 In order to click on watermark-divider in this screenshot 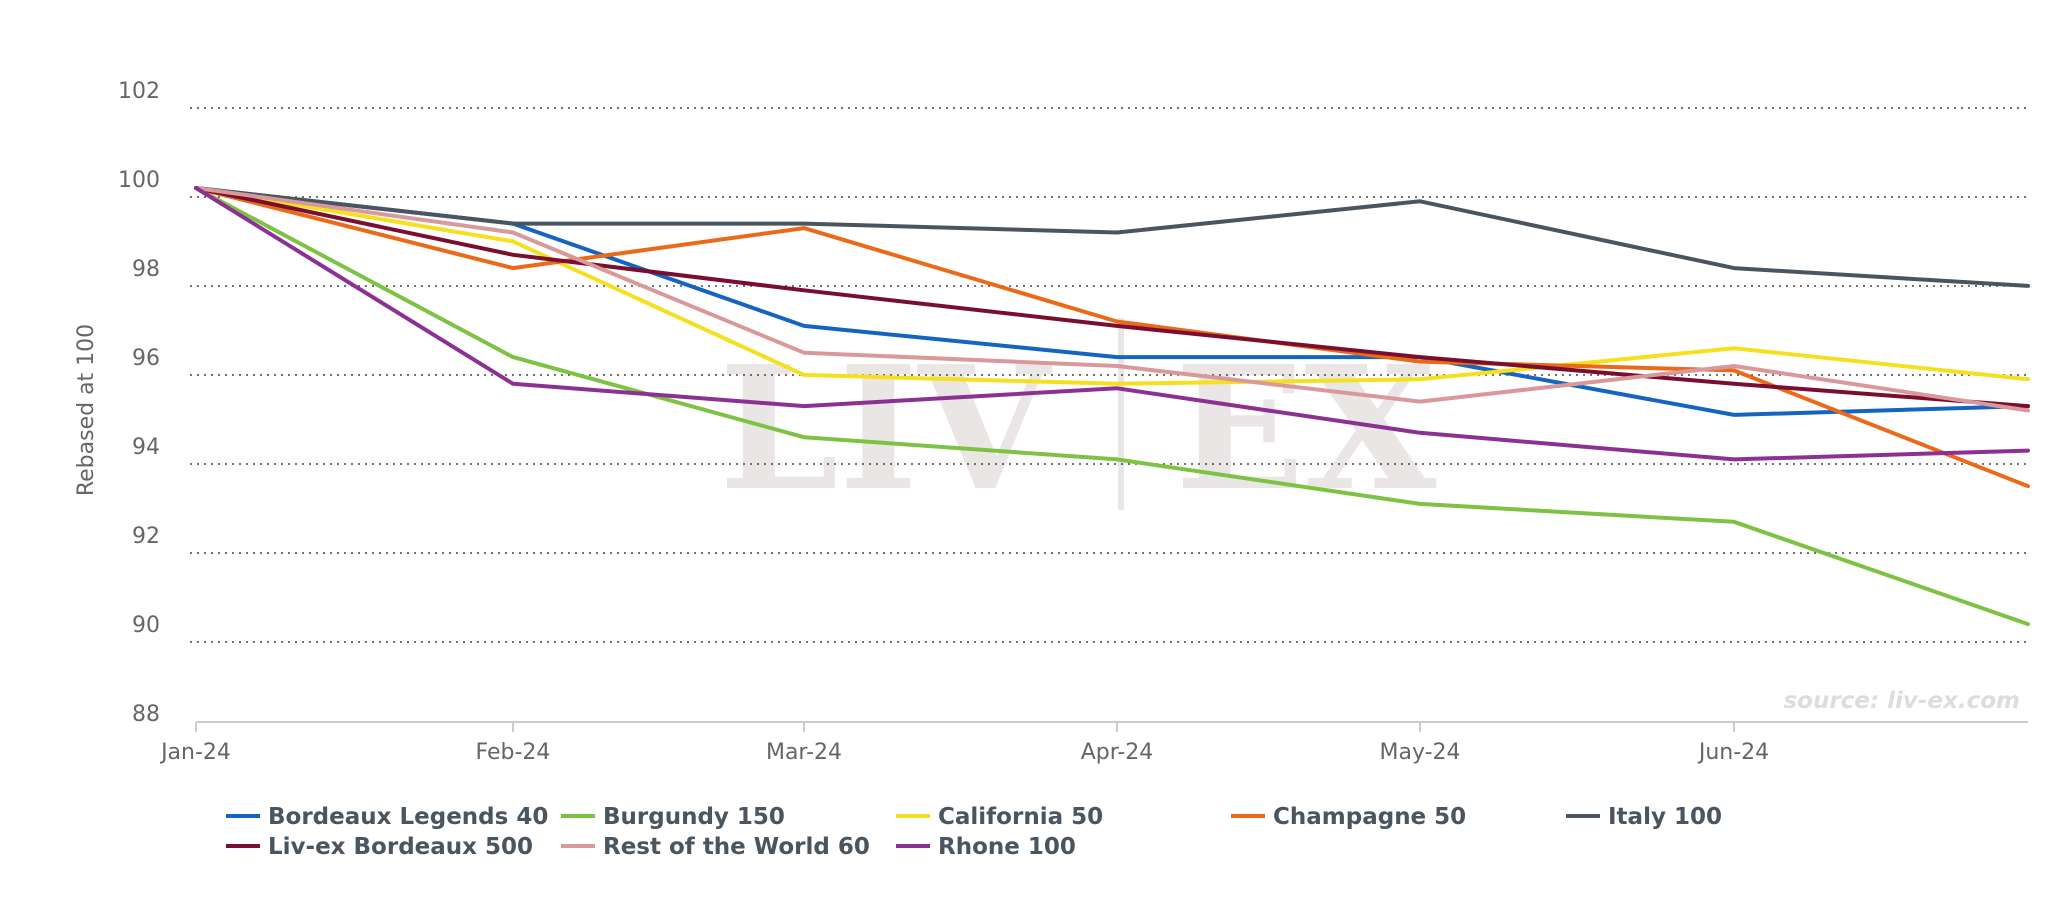, I will do `click(1121, 414)`.